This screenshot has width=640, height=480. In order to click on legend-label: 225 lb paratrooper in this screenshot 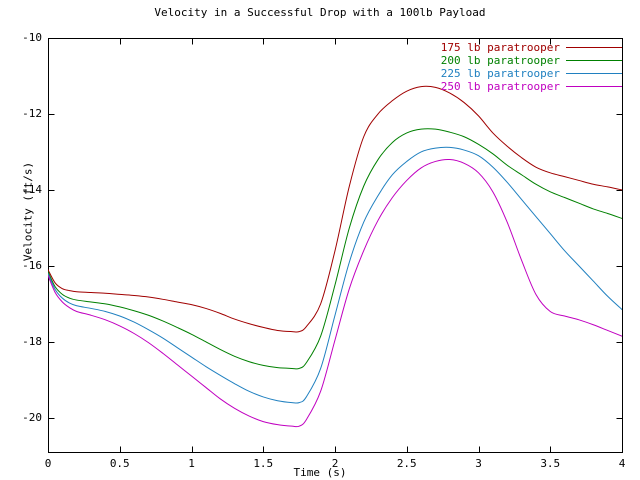, I will do `click(500, 73)`.